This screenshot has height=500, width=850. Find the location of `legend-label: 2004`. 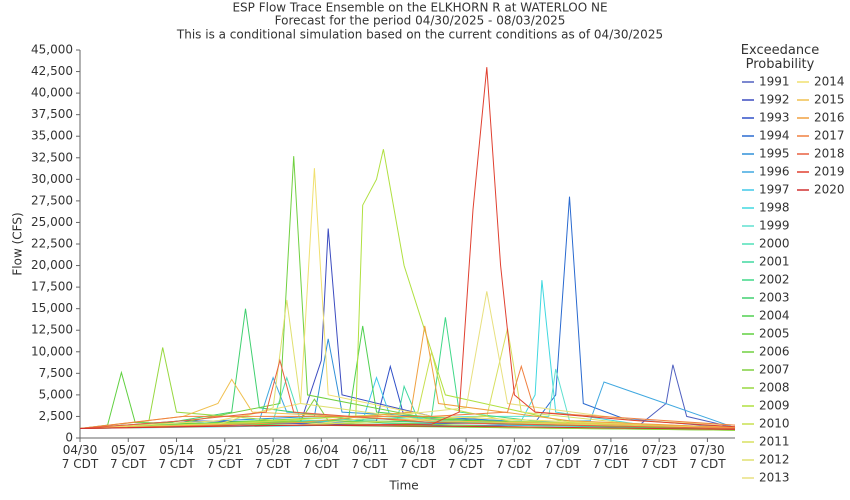

legend-label: 2004 is located at coordinates (774, 316).